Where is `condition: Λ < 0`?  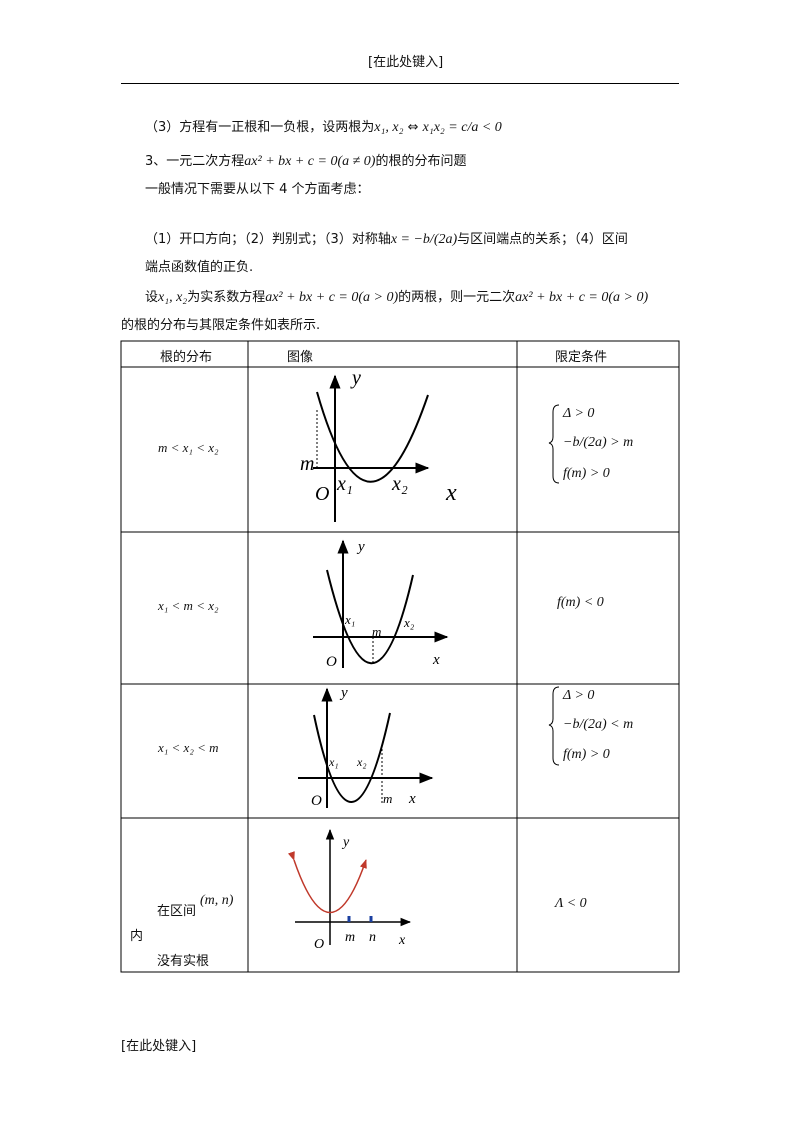 condition: Λ < 0 is located at coordinates (571, 903).